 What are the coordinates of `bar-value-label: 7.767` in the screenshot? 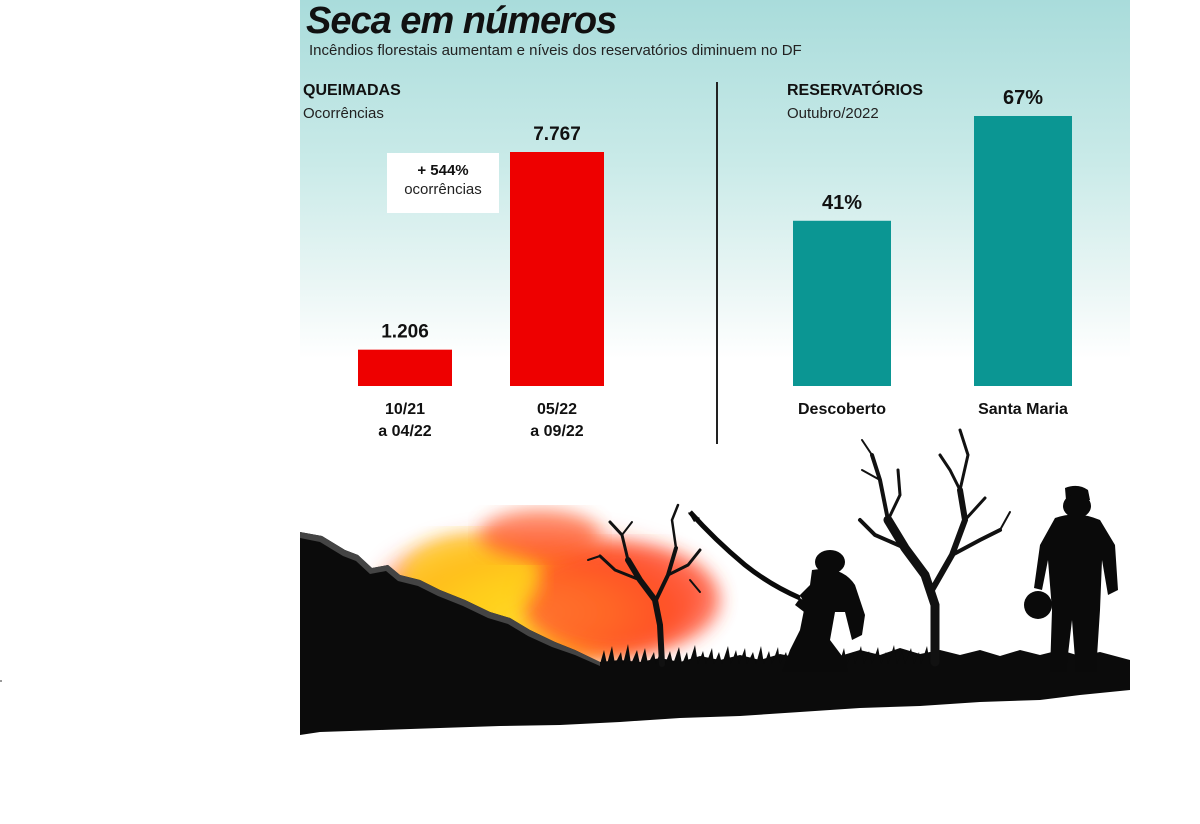 It's located at (557, 134).